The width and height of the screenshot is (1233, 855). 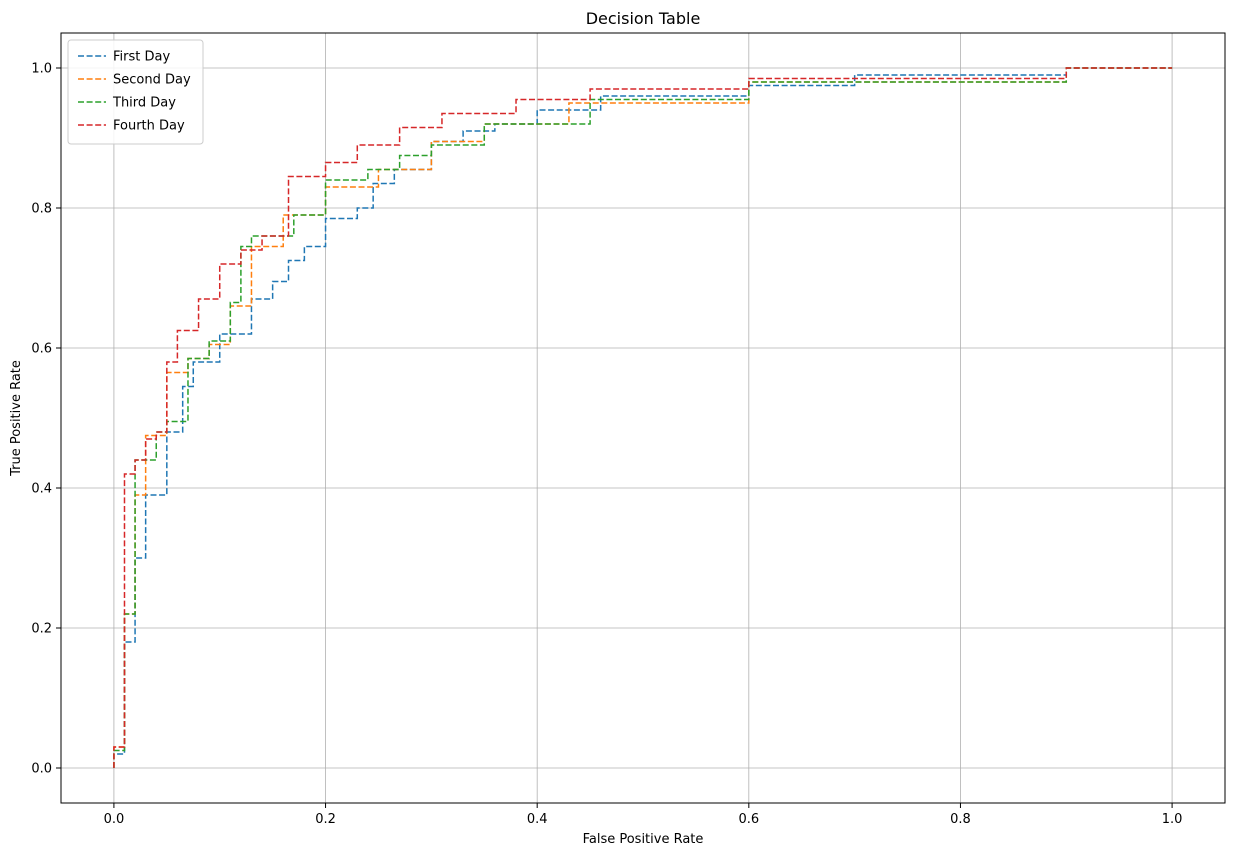 What do you see at coordinates (325, 819) in the screenshot?
I see `x-tick-label: 0.2` at bounding box center [325, 819].